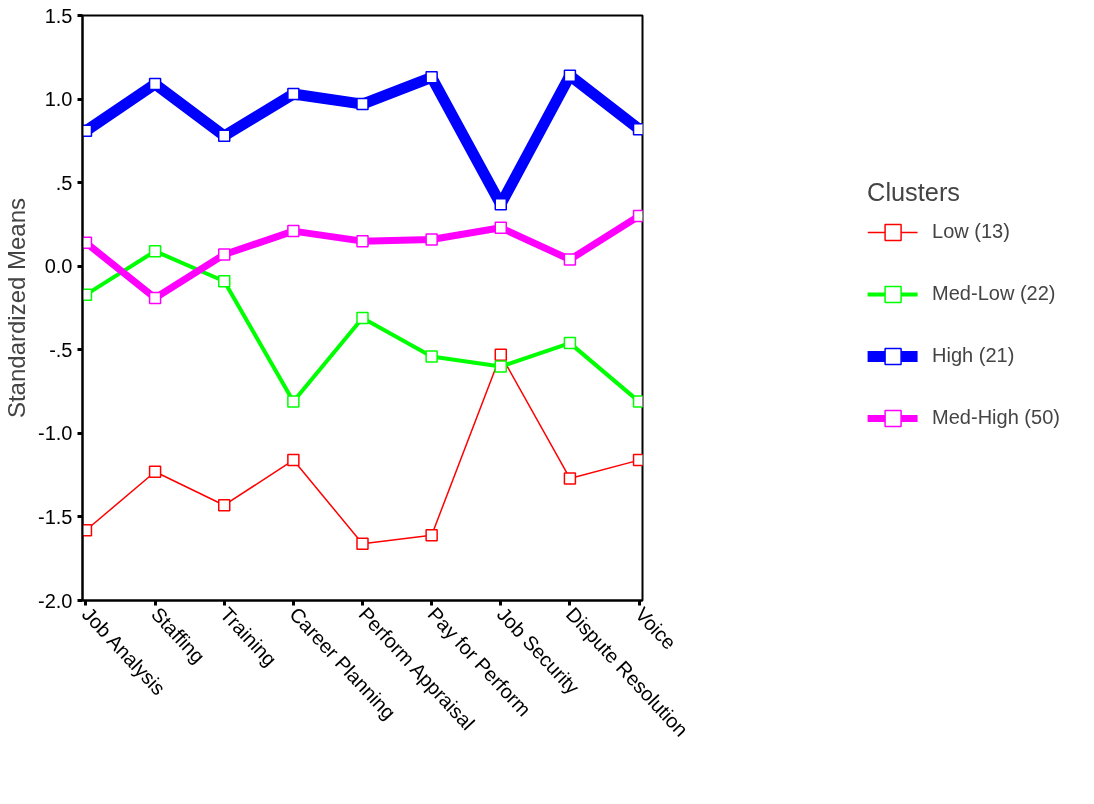 The image size is (1094, 804). What do you see at coordinates (61, 349) in the screenshot?
I see `y-tick-label: -.5` at bounding box center [61, 349].